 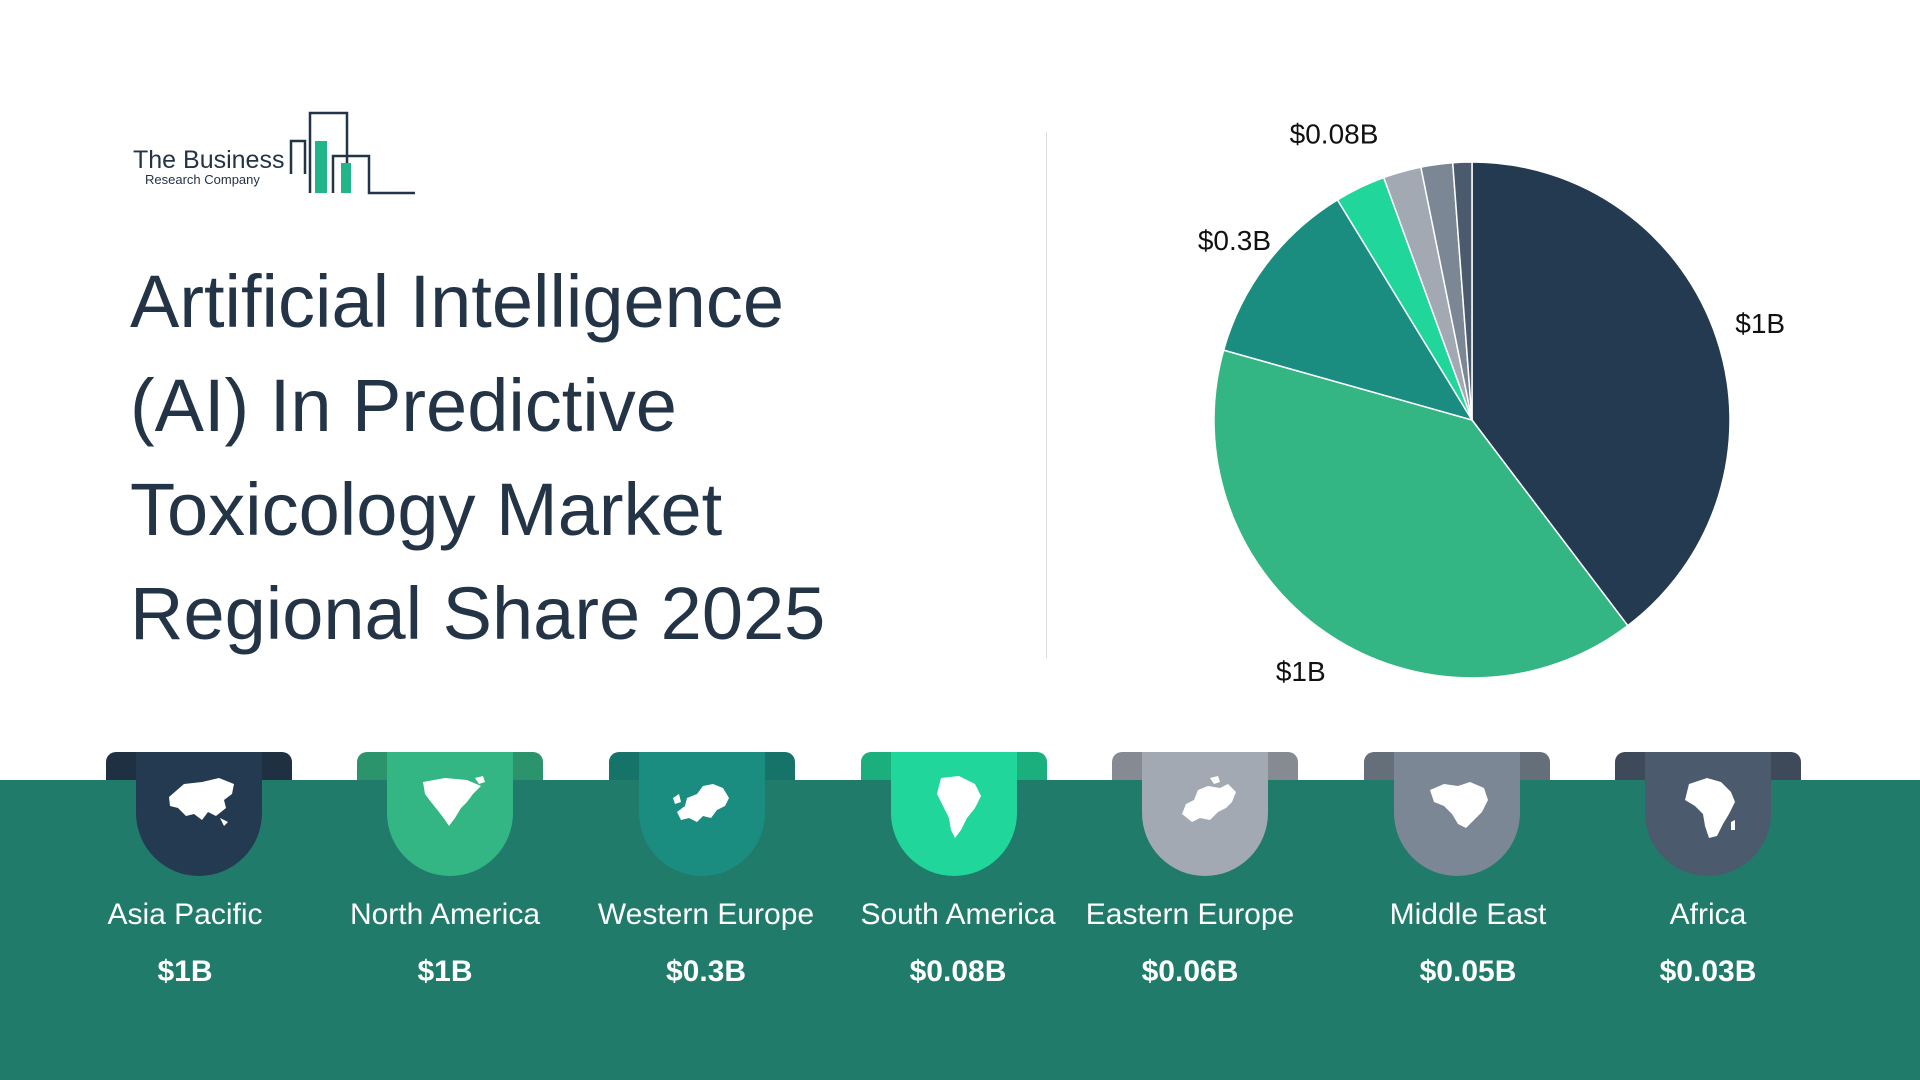 I want to click on logo-line2: Research Company, so click(x=202, y=179).